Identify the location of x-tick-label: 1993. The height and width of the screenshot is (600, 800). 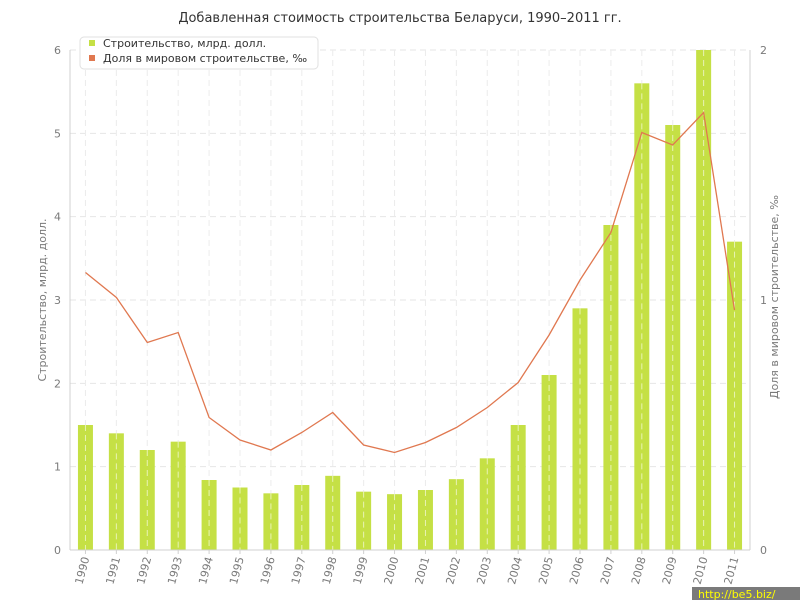
(175, 570).